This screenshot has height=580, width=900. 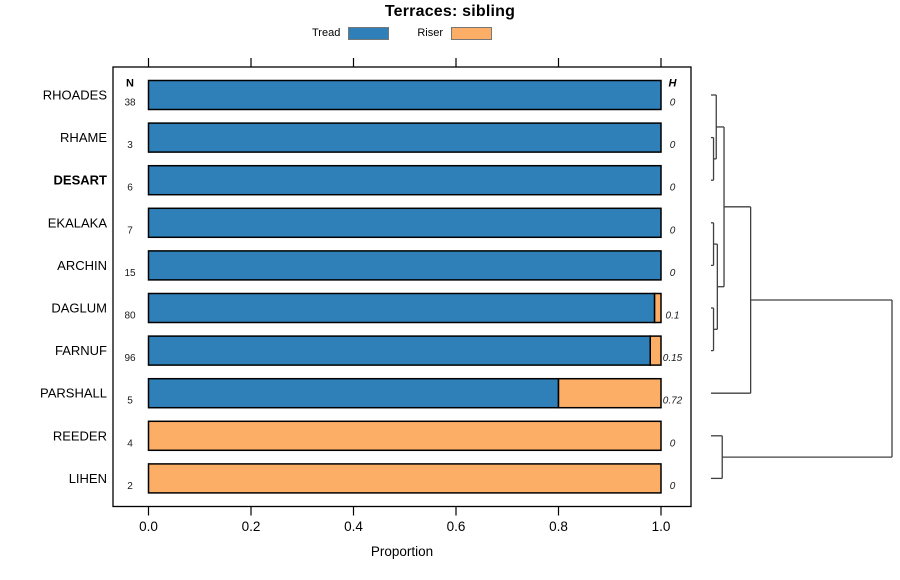 I want to click on x-tick-label: 0.0, so click(x=148, y=526).